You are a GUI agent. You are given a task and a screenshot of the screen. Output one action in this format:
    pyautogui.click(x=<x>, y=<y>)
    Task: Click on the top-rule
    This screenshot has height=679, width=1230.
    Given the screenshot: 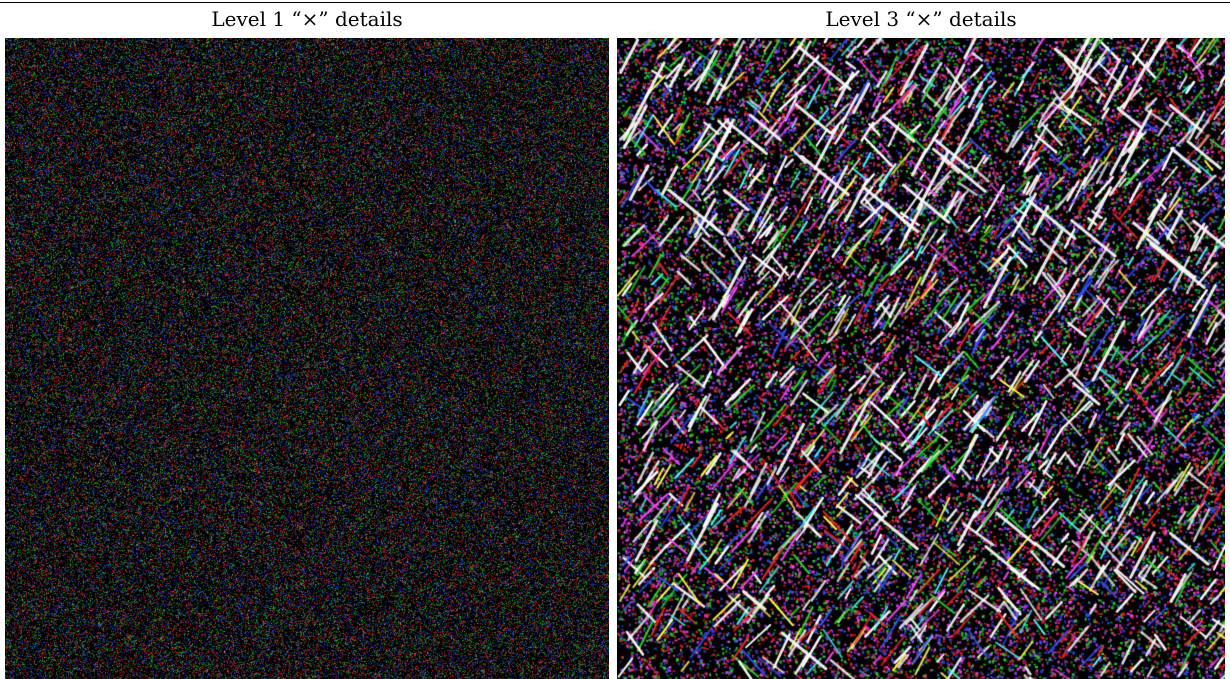 What is the action you would take?
    pyautogui.click(x=615, y=2)
    